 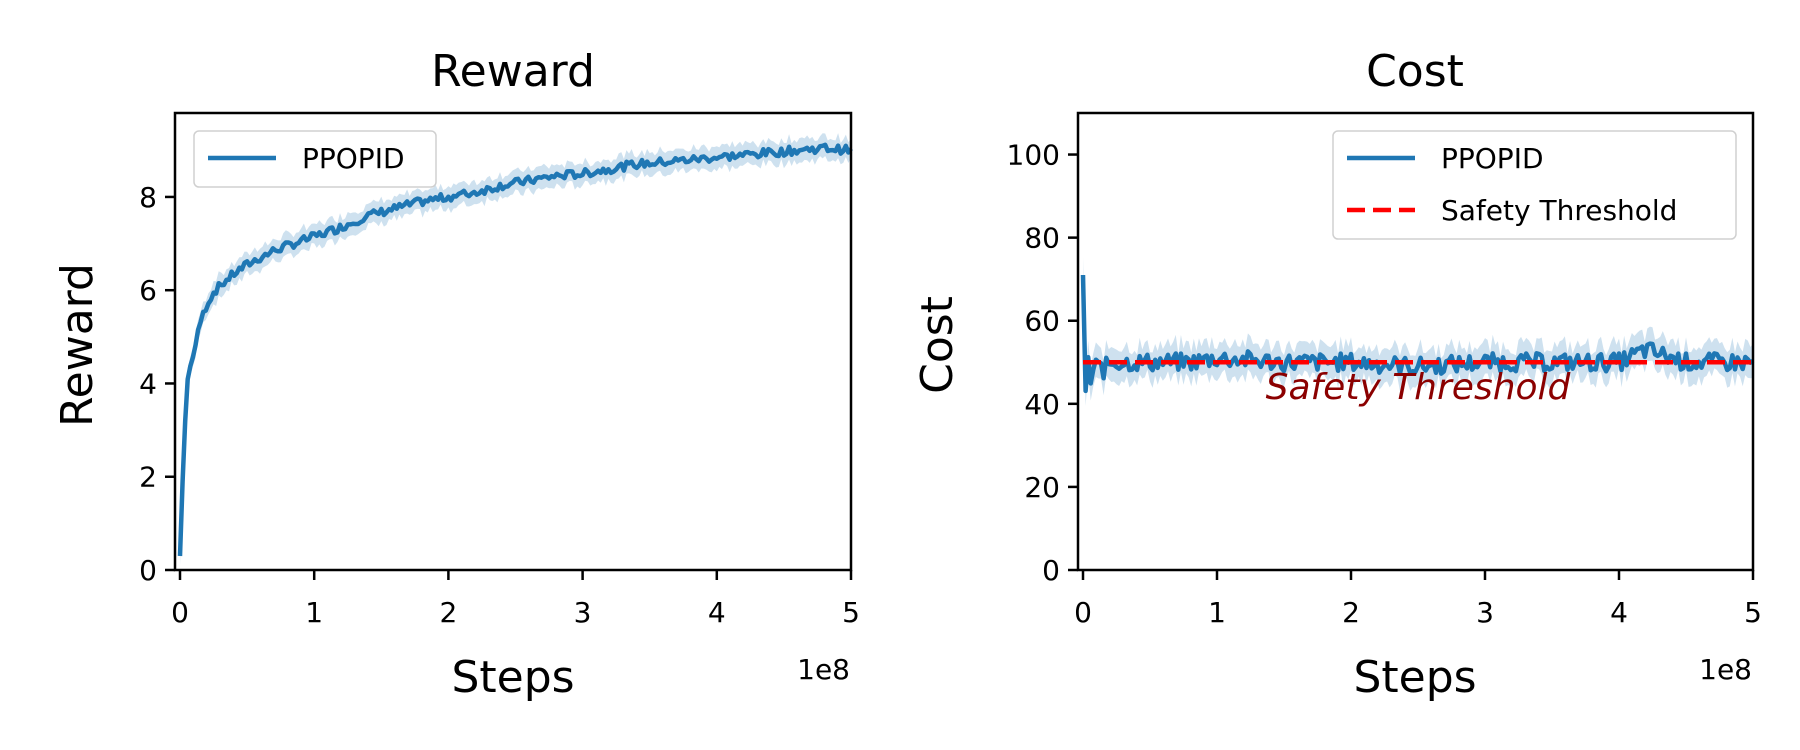 I want to click on cost-chart-ylabel: Cost, so click(x=937, y=345).